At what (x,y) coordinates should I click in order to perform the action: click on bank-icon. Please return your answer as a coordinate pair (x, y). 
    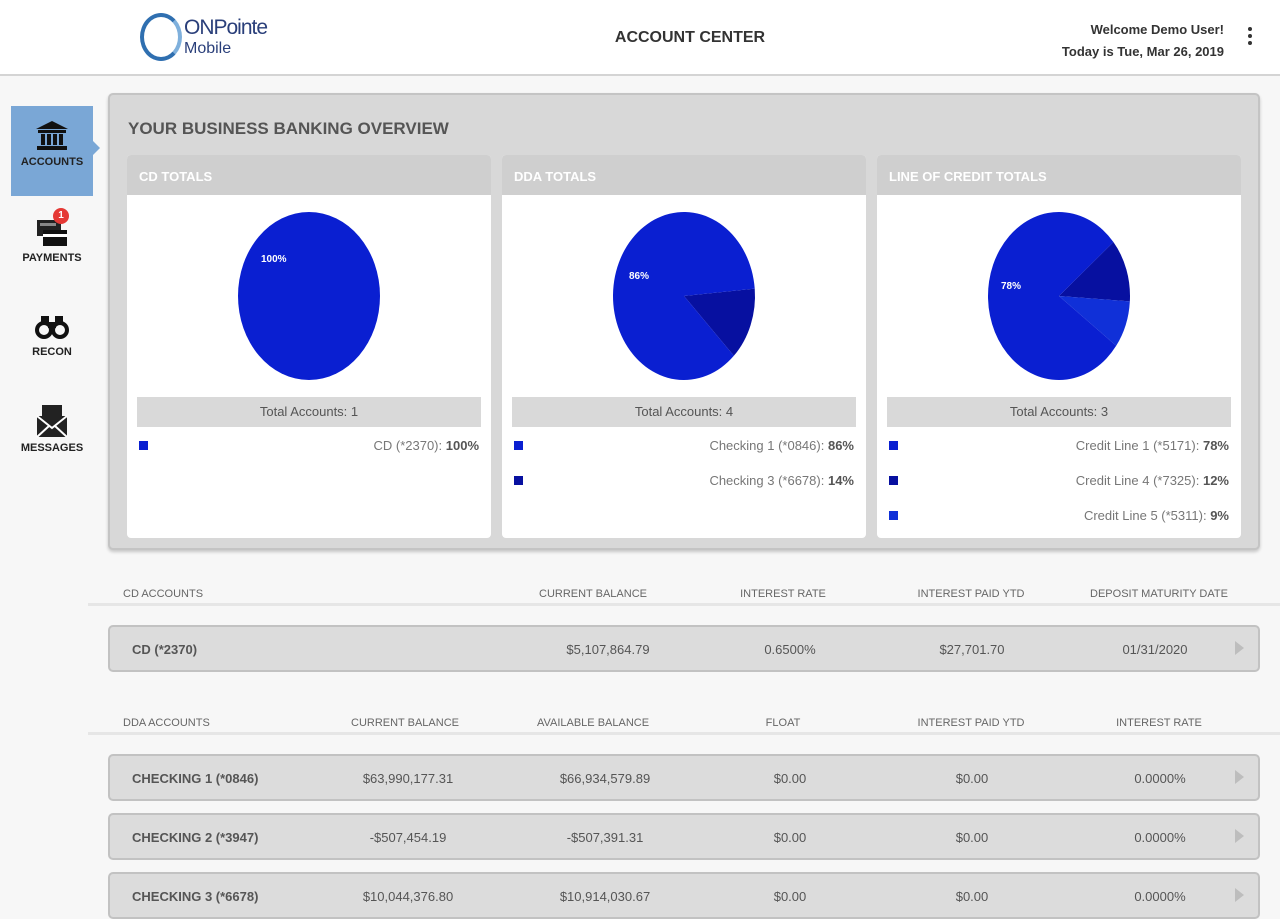
    Looking at the image, I should click on (52, 135).